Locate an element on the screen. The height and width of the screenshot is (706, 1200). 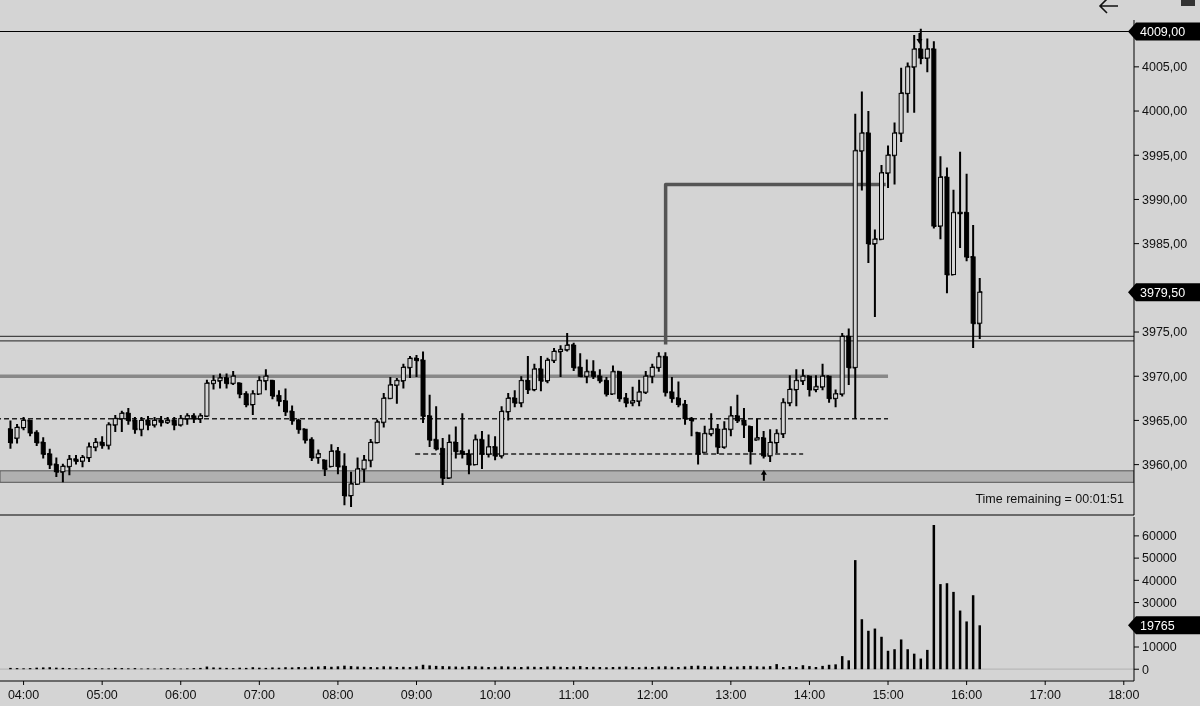
y-tick-label: 10000 is located at coordinates (1159, 647).